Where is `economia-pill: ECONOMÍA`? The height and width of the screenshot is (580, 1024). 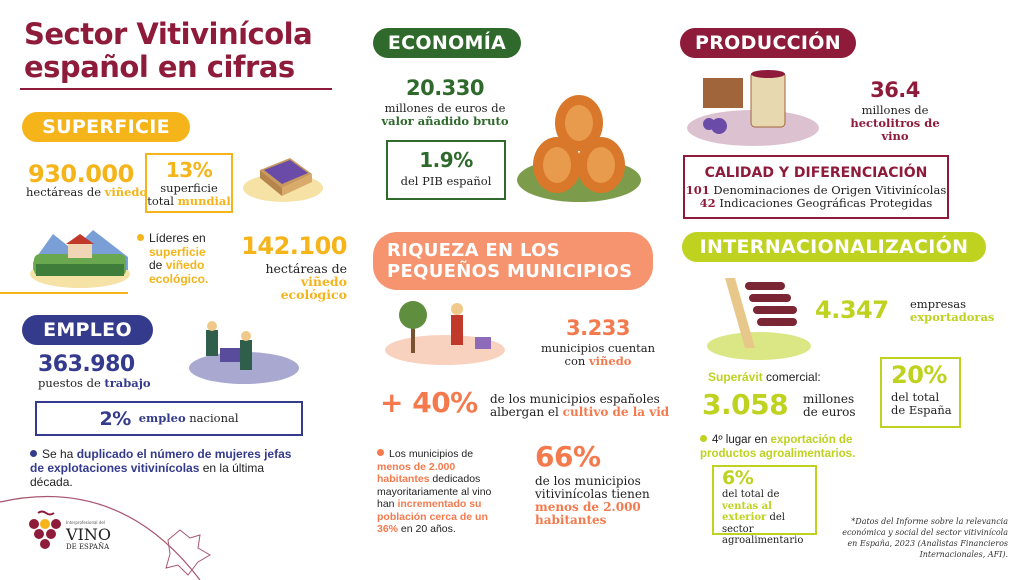
economia-pill: ECONOMÍA is located at coordinates (447, 43).